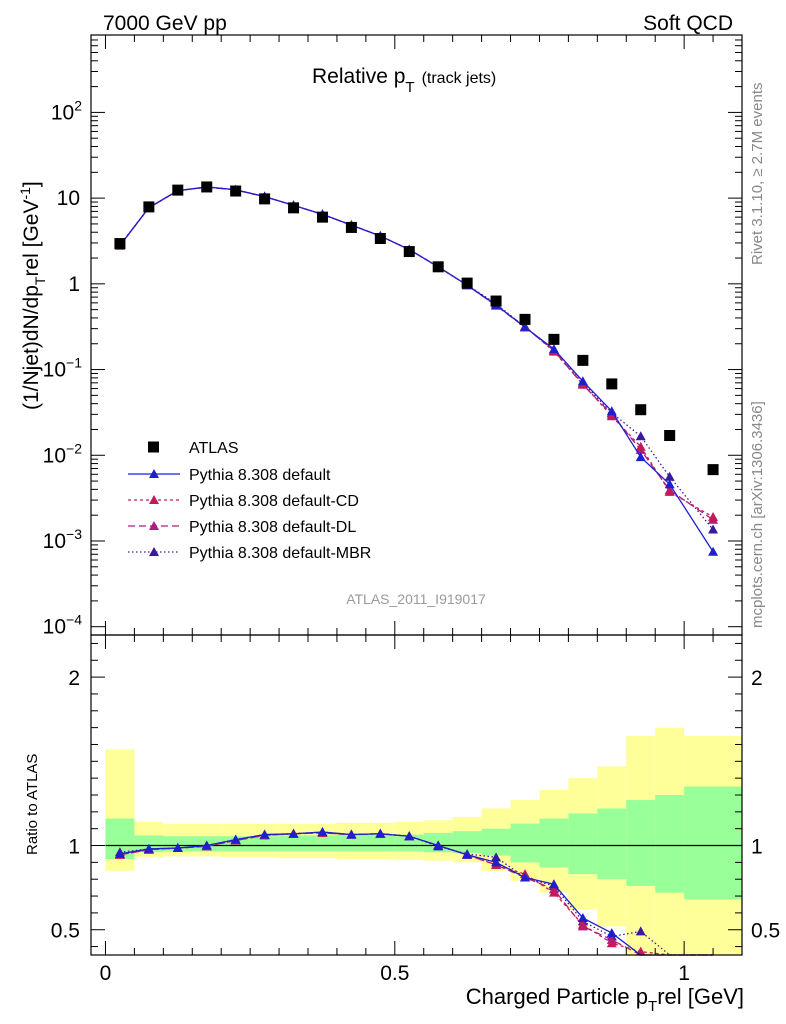  What do you see at coordinates (280, 553) in the screenshot?
I see `legend-series-label: Pythia 8.308 default-MBR` at bounding box center [280, 553].